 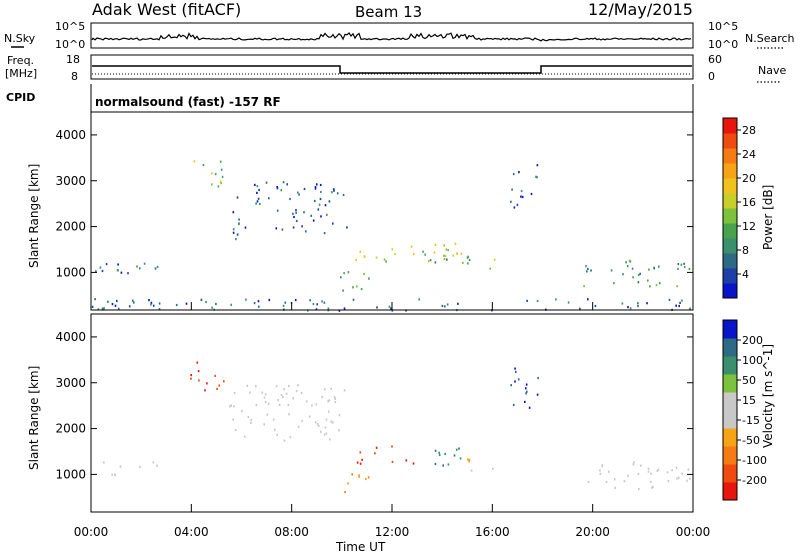 What do you see at coordinates (749, 130) in the screenshot?
I see `colorbar-tick-label: 28` at bounding box center [749, 130].